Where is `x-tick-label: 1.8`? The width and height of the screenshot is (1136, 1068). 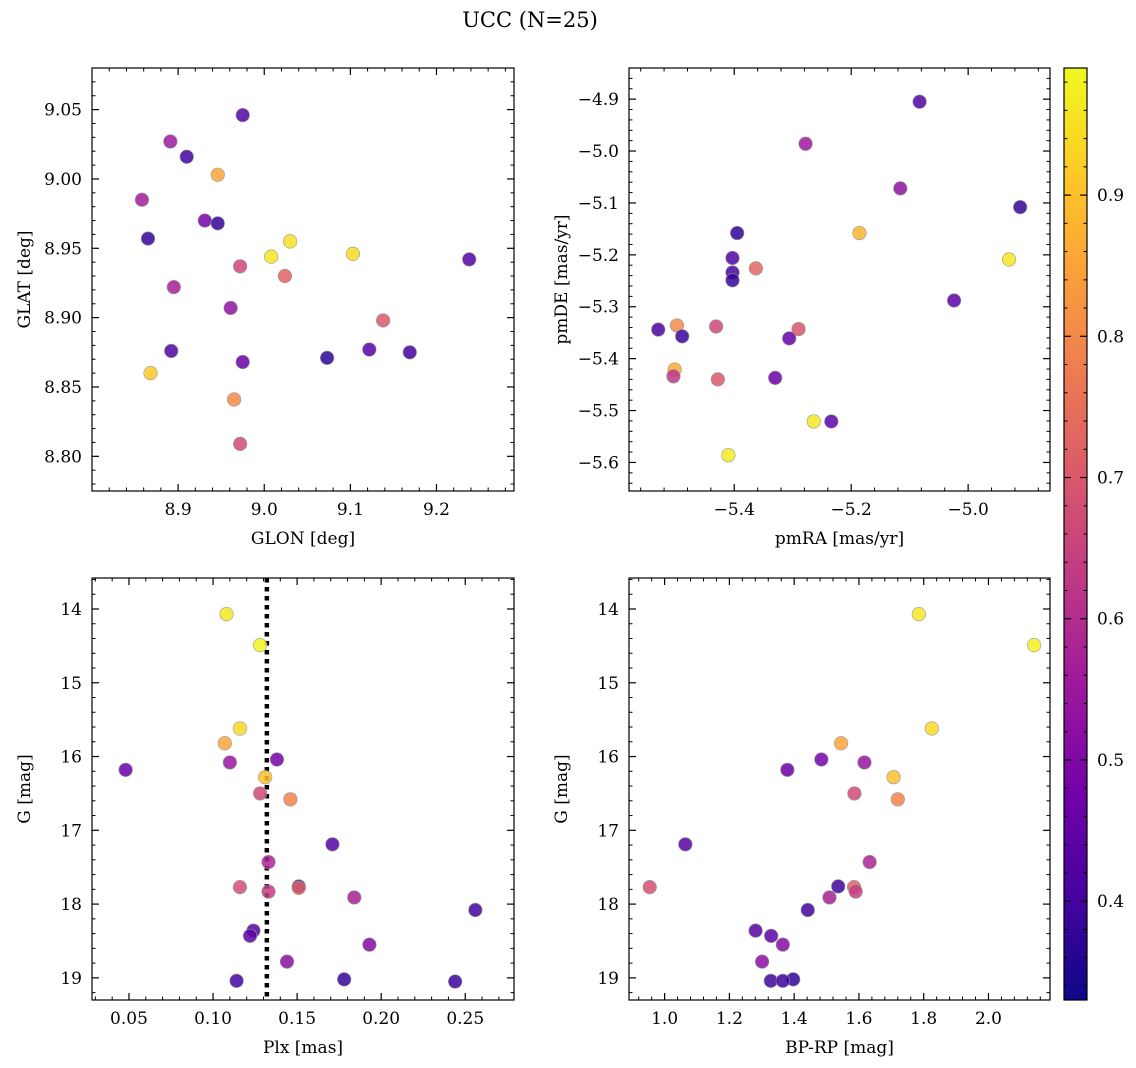 x-tick-label: 1.8 is located at coordinates (923, 1019).